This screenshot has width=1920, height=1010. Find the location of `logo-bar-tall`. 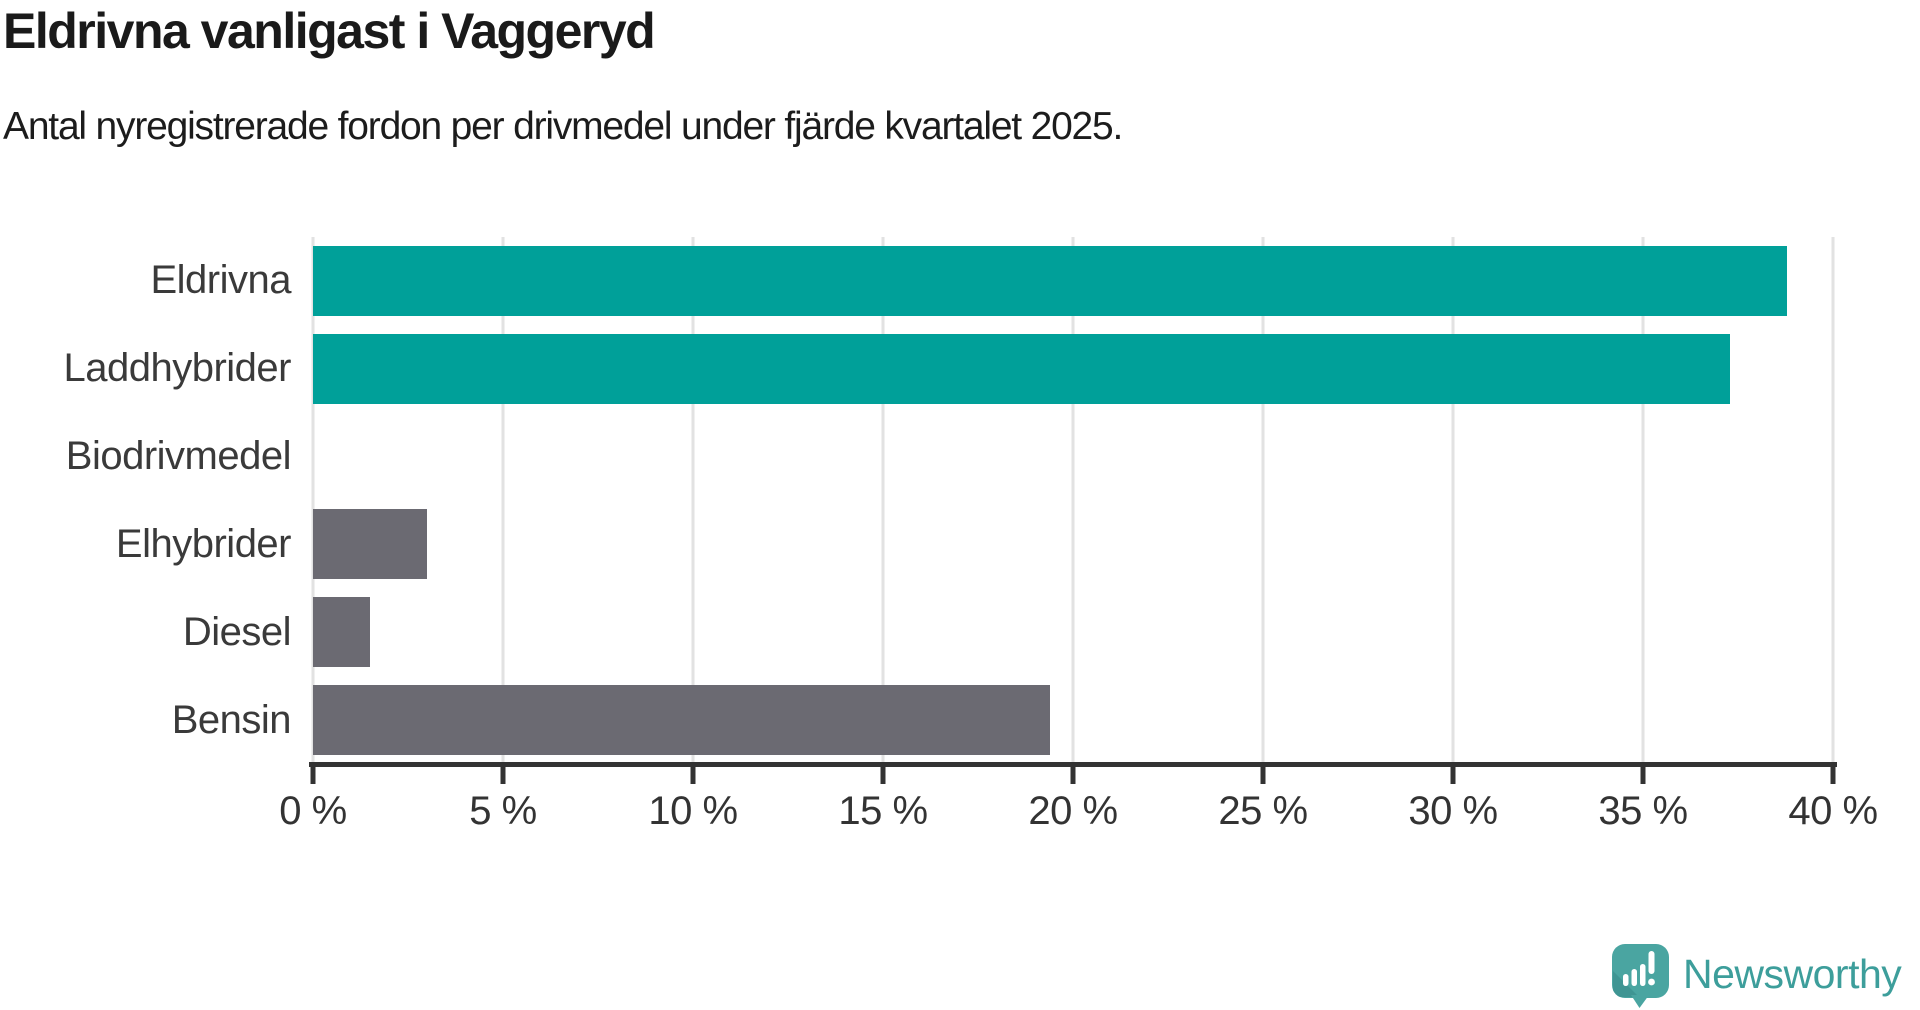

logo-bar-tall is located at coordinates (1643, 975).